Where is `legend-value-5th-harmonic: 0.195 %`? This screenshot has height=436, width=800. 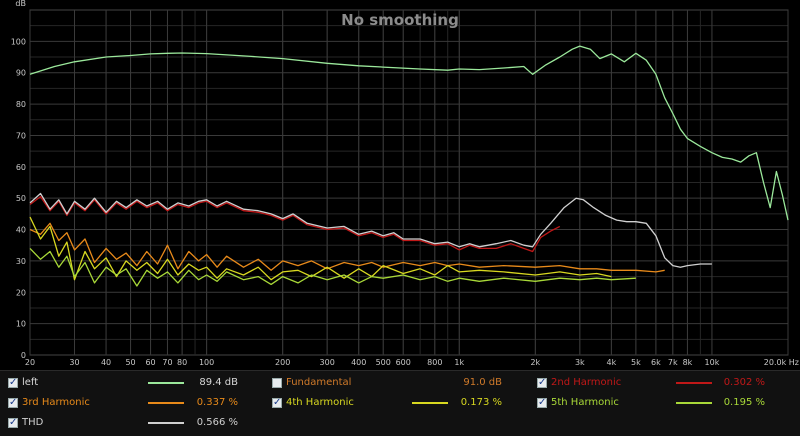 legend-value-5th-harmonic: 0.195 % is located at coordinates (744, 402).